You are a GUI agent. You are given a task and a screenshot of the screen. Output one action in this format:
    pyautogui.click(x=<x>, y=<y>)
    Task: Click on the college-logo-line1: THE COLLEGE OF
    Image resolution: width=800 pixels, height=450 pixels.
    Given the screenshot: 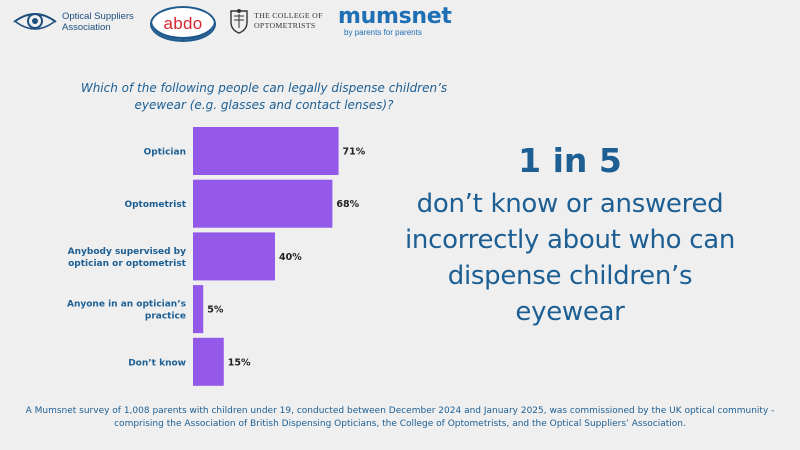 What is the action you would take?
    pyautogui.click(x=288, y=15)
    